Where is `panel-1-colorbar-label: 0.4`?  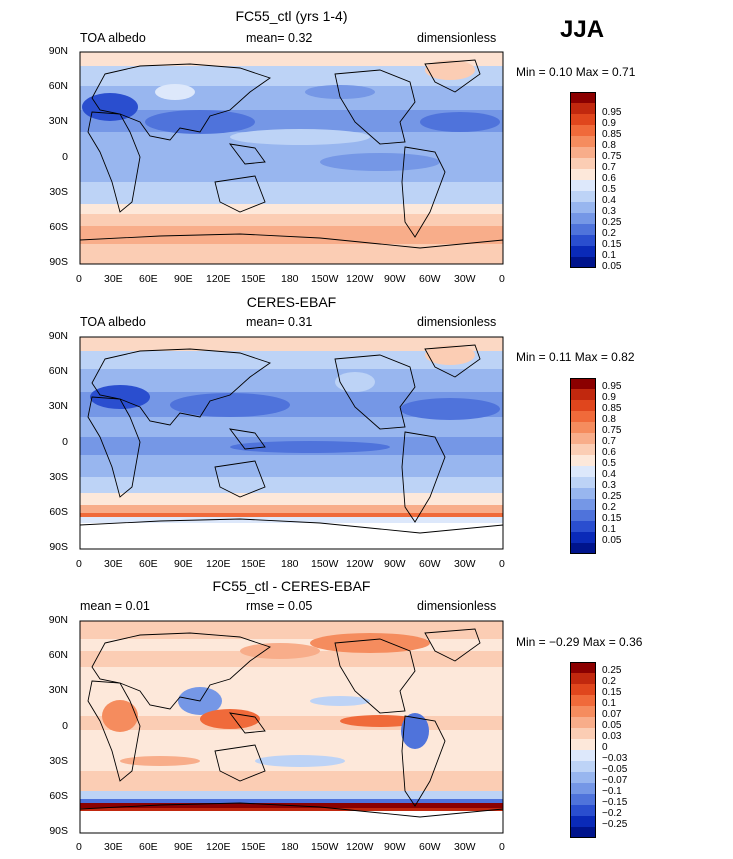 panel-1-colorbar-label: 0.4 is located at coordinates (609, 200).